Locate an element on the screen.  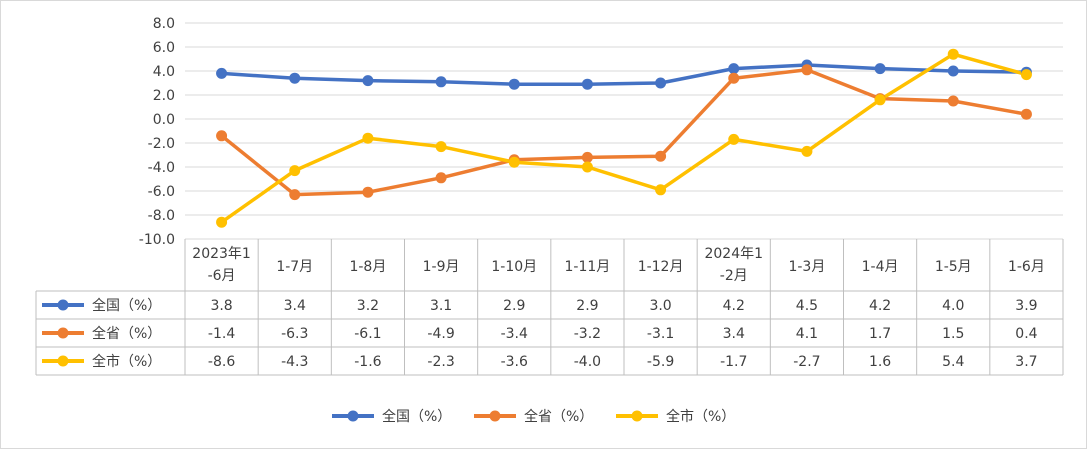
table-cell-value: -2.7 is located at coordinates (806, 362).